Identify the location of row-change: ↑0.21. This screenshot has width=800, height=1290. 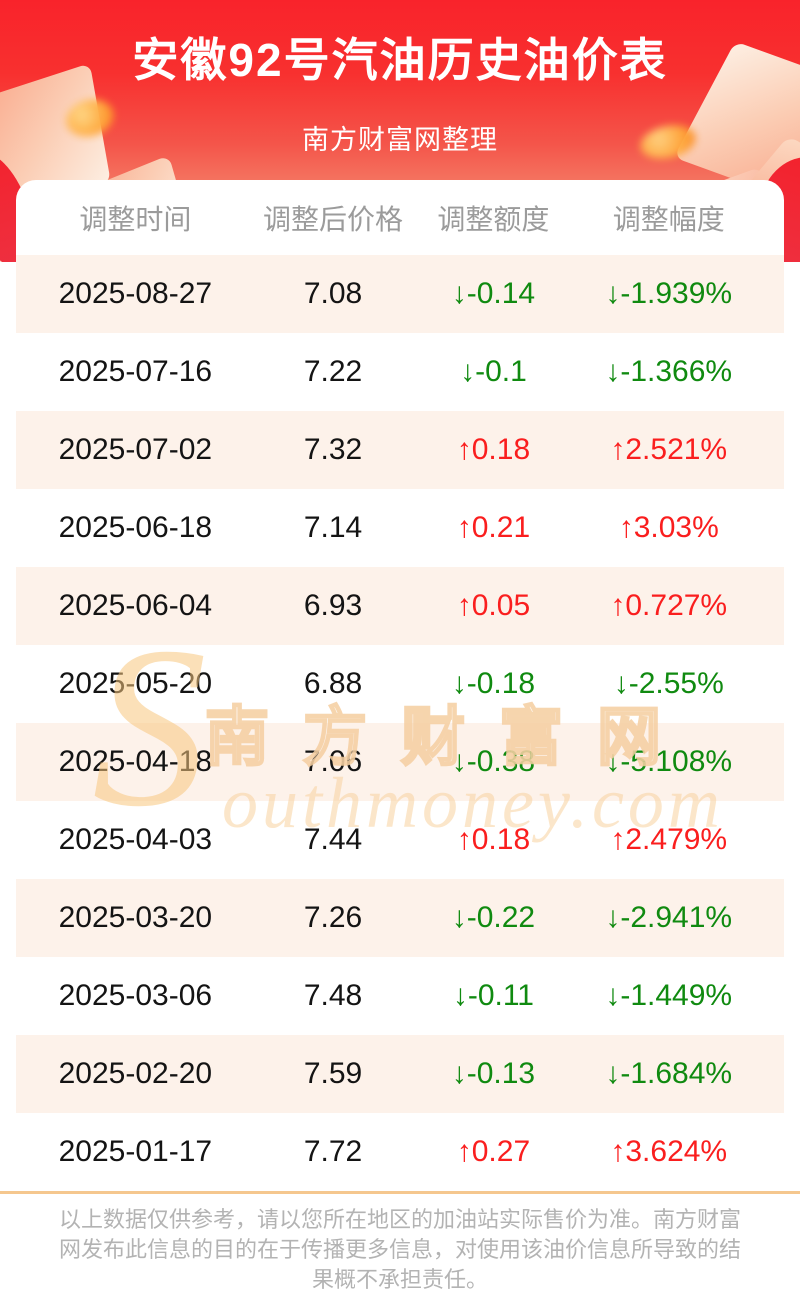
(493, 528).